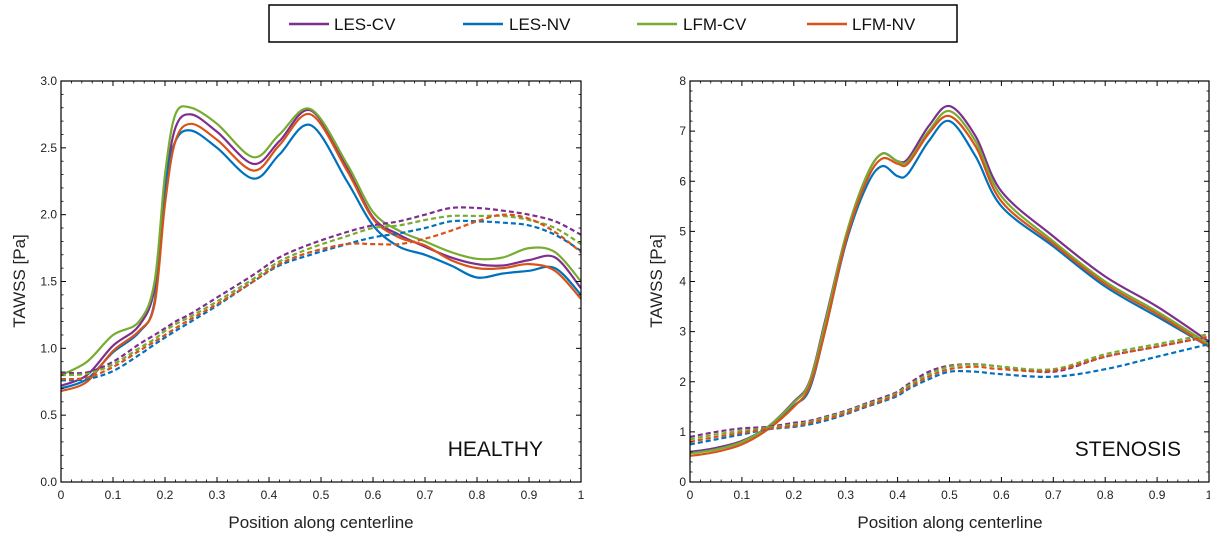  I want to click on y-tick-label: 2, so click(682, 382).